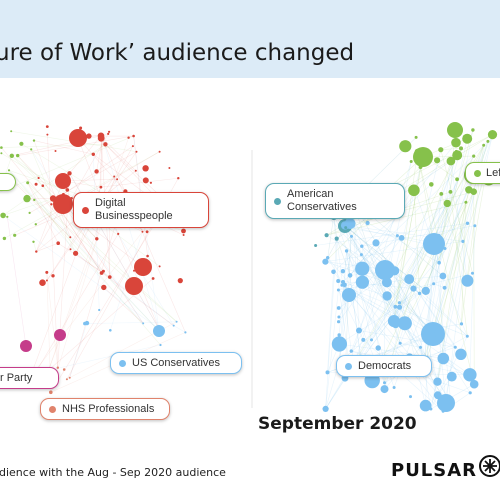 This screenshot has height=500, width=500. What do you see at coordinates (384, 366) in the screenshot?
I see `cluster-label-democrats: Democrats` at bounding box center [384, 366].